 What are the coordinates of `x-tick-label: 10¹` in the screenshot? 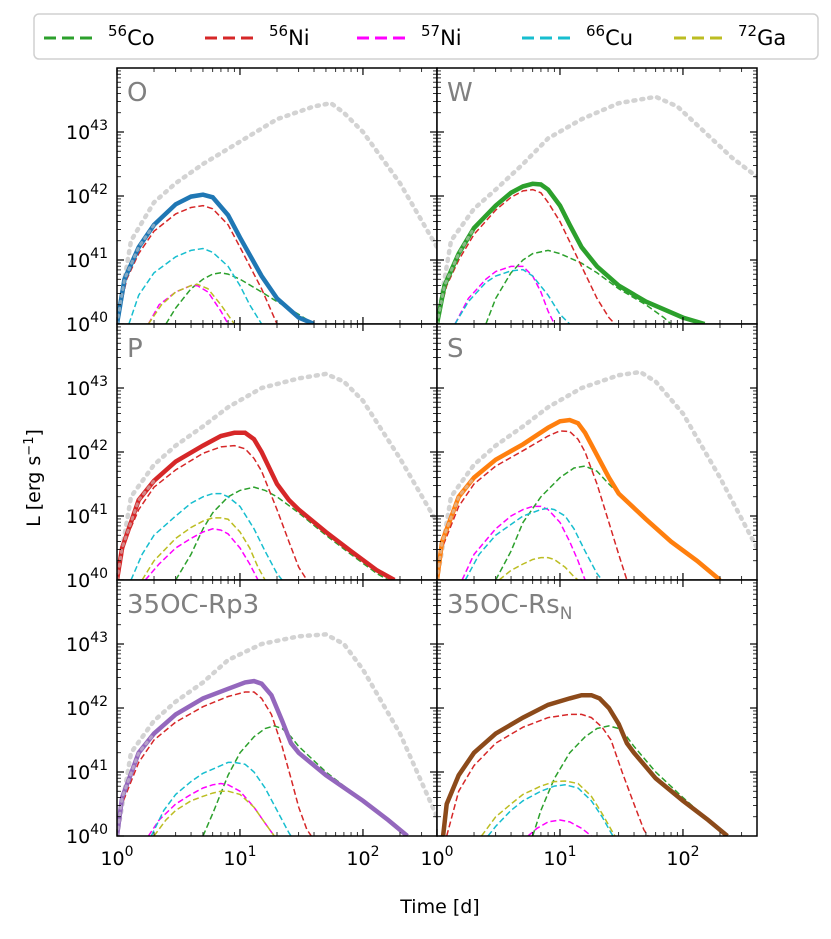 It's located at (239, 857).